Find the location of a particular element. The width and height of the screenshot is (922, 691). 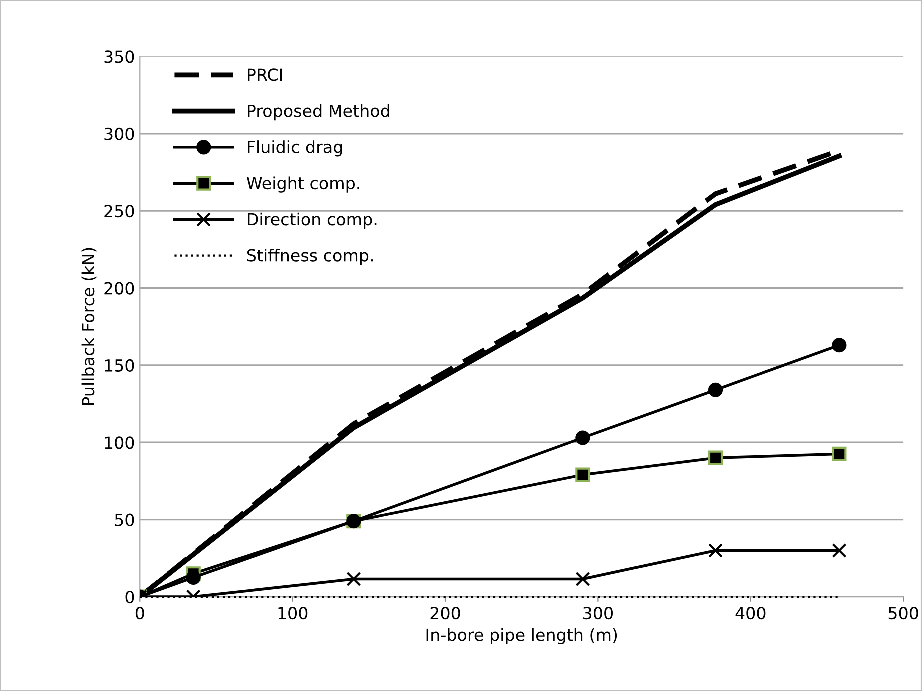

x-tick-label: 200 is located at coordinates (445, 613).